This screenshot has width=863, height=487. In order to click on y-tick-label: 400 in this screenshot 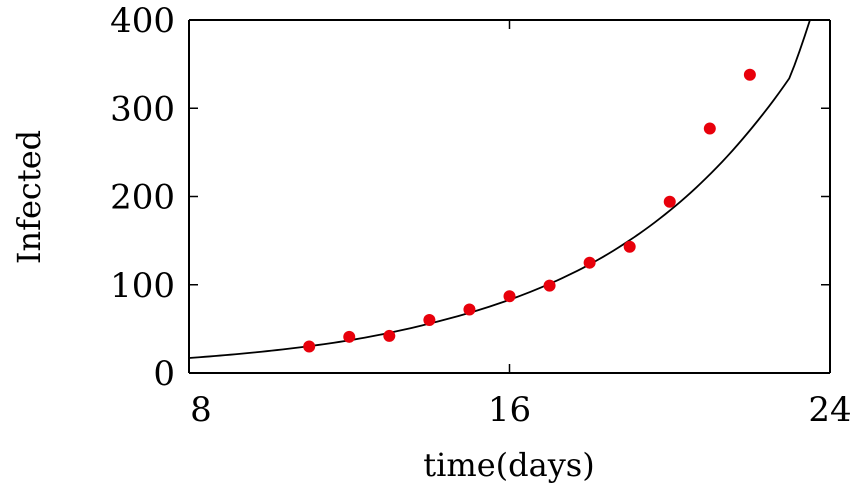, I will do `click(142, 21)`.